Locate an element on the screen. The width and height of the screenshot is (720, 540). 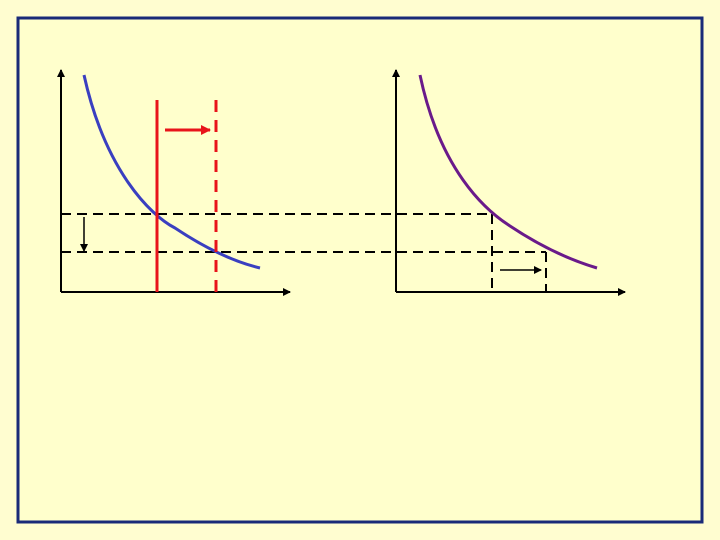
left-axes is located at coordinates (174, 182).